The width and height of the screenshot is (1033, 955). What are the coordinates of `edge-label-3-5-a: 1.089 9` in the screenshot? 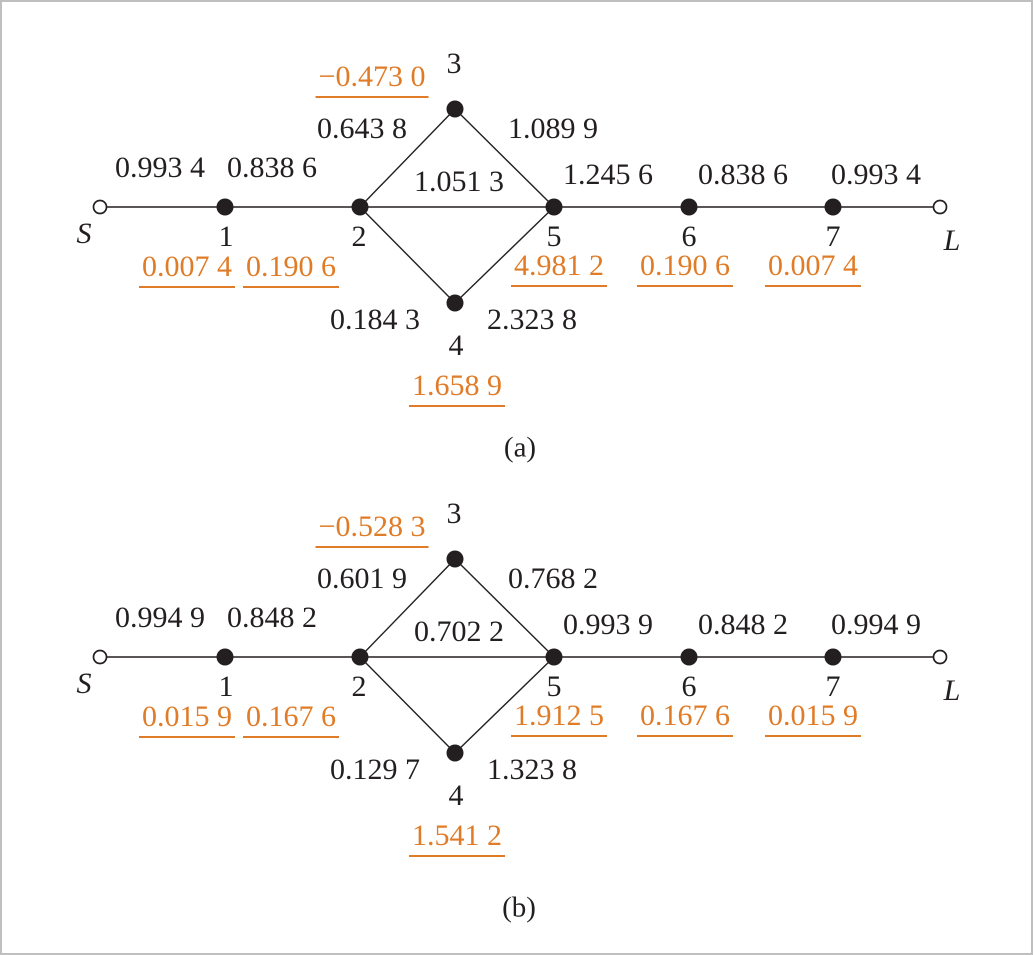 It's located at (553, 128).